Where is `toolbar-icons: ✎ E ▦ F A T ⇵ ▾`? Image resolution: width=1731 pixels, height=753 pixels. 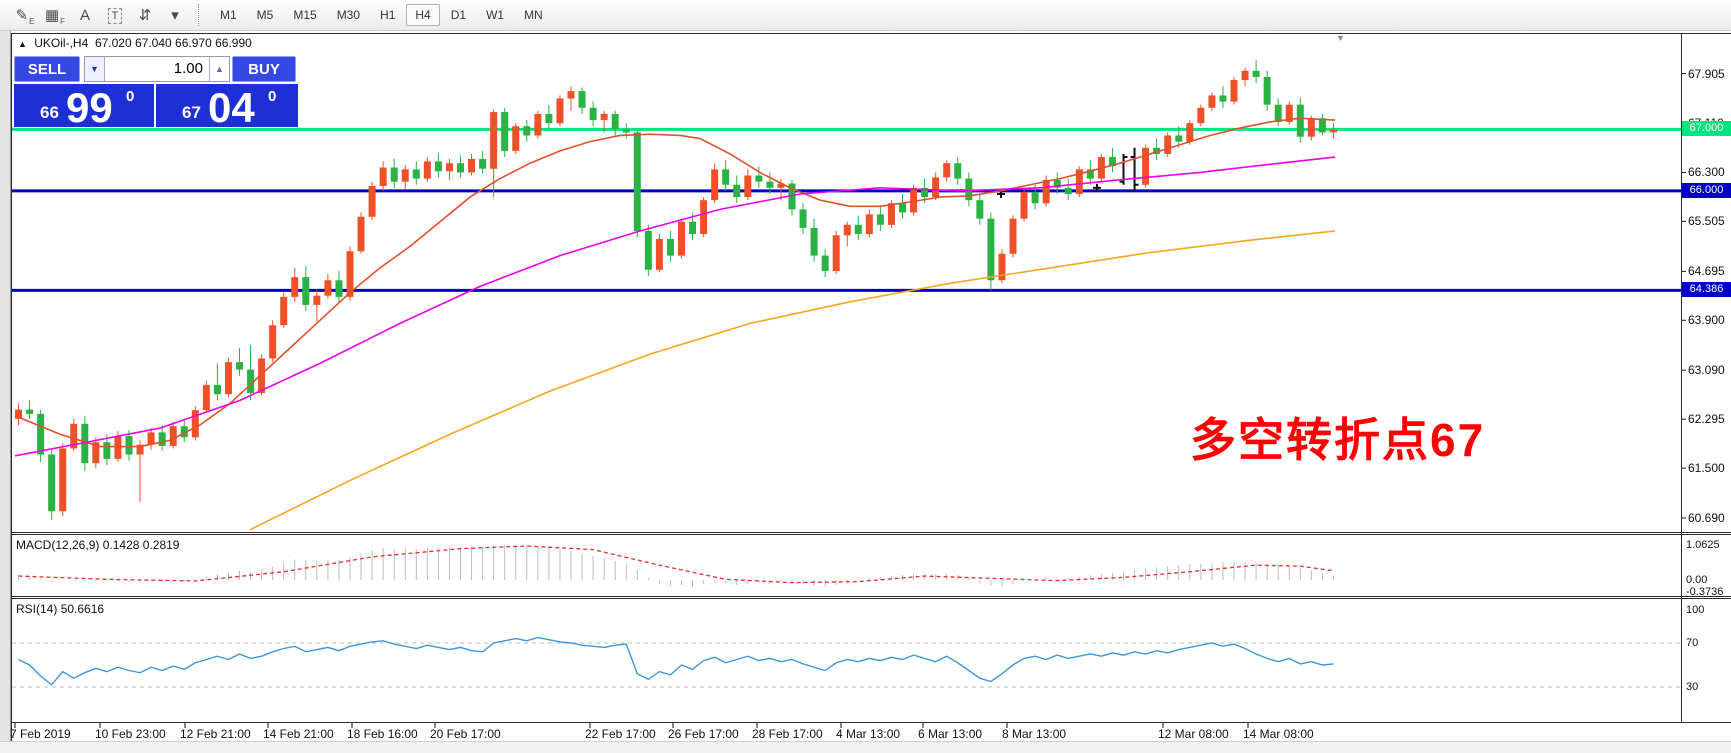 toolbar-icons: ✎ E ▦ F A T ⇵ ▾ is located at coordinates (100, 15).